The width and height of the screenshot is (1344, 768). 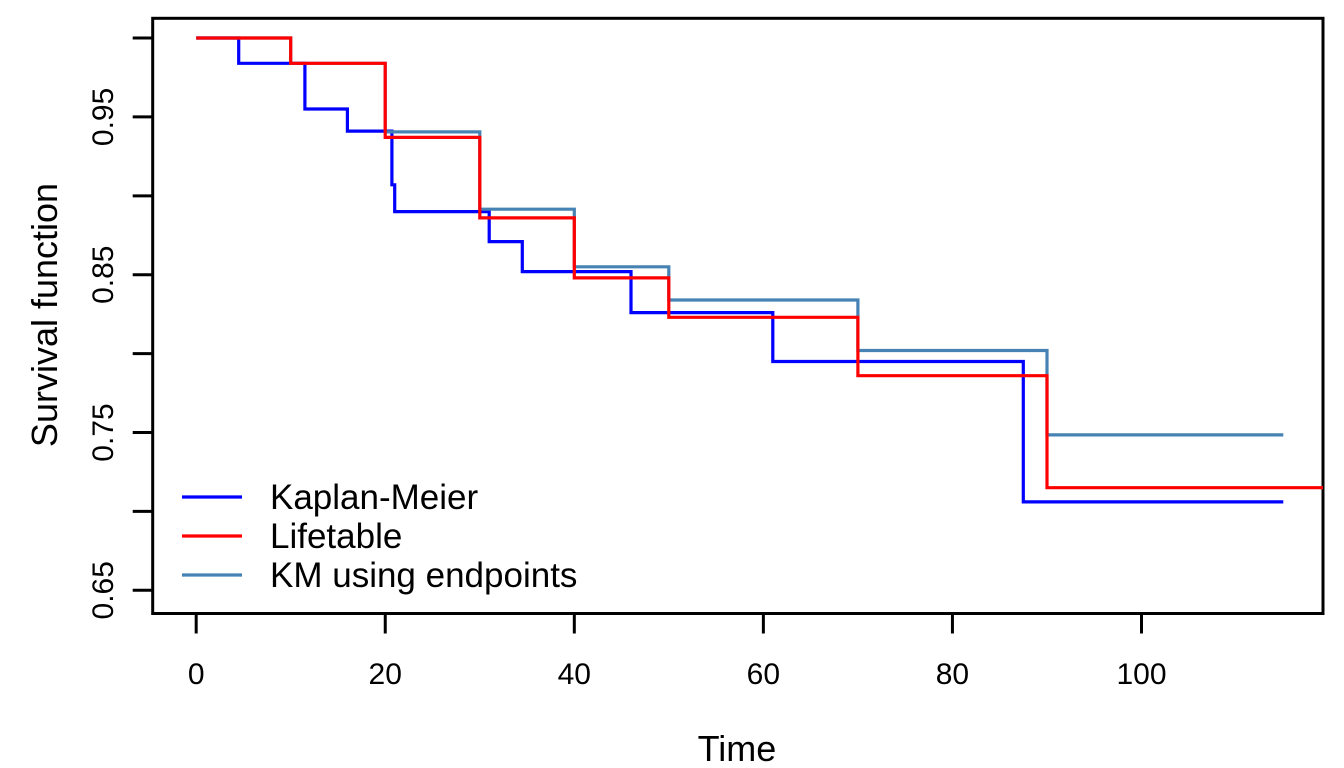 What do you see at coordinates (103, 117) in the screenshot?
I see `y-tick-label: 0.95` at bounding box center [103, 117].